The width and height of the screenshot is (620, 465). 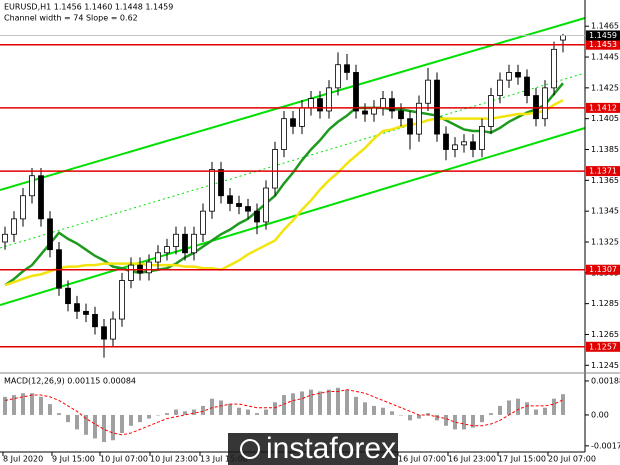 I want to click on y-tick-label: 1.1425, so click(x=605, y=87).